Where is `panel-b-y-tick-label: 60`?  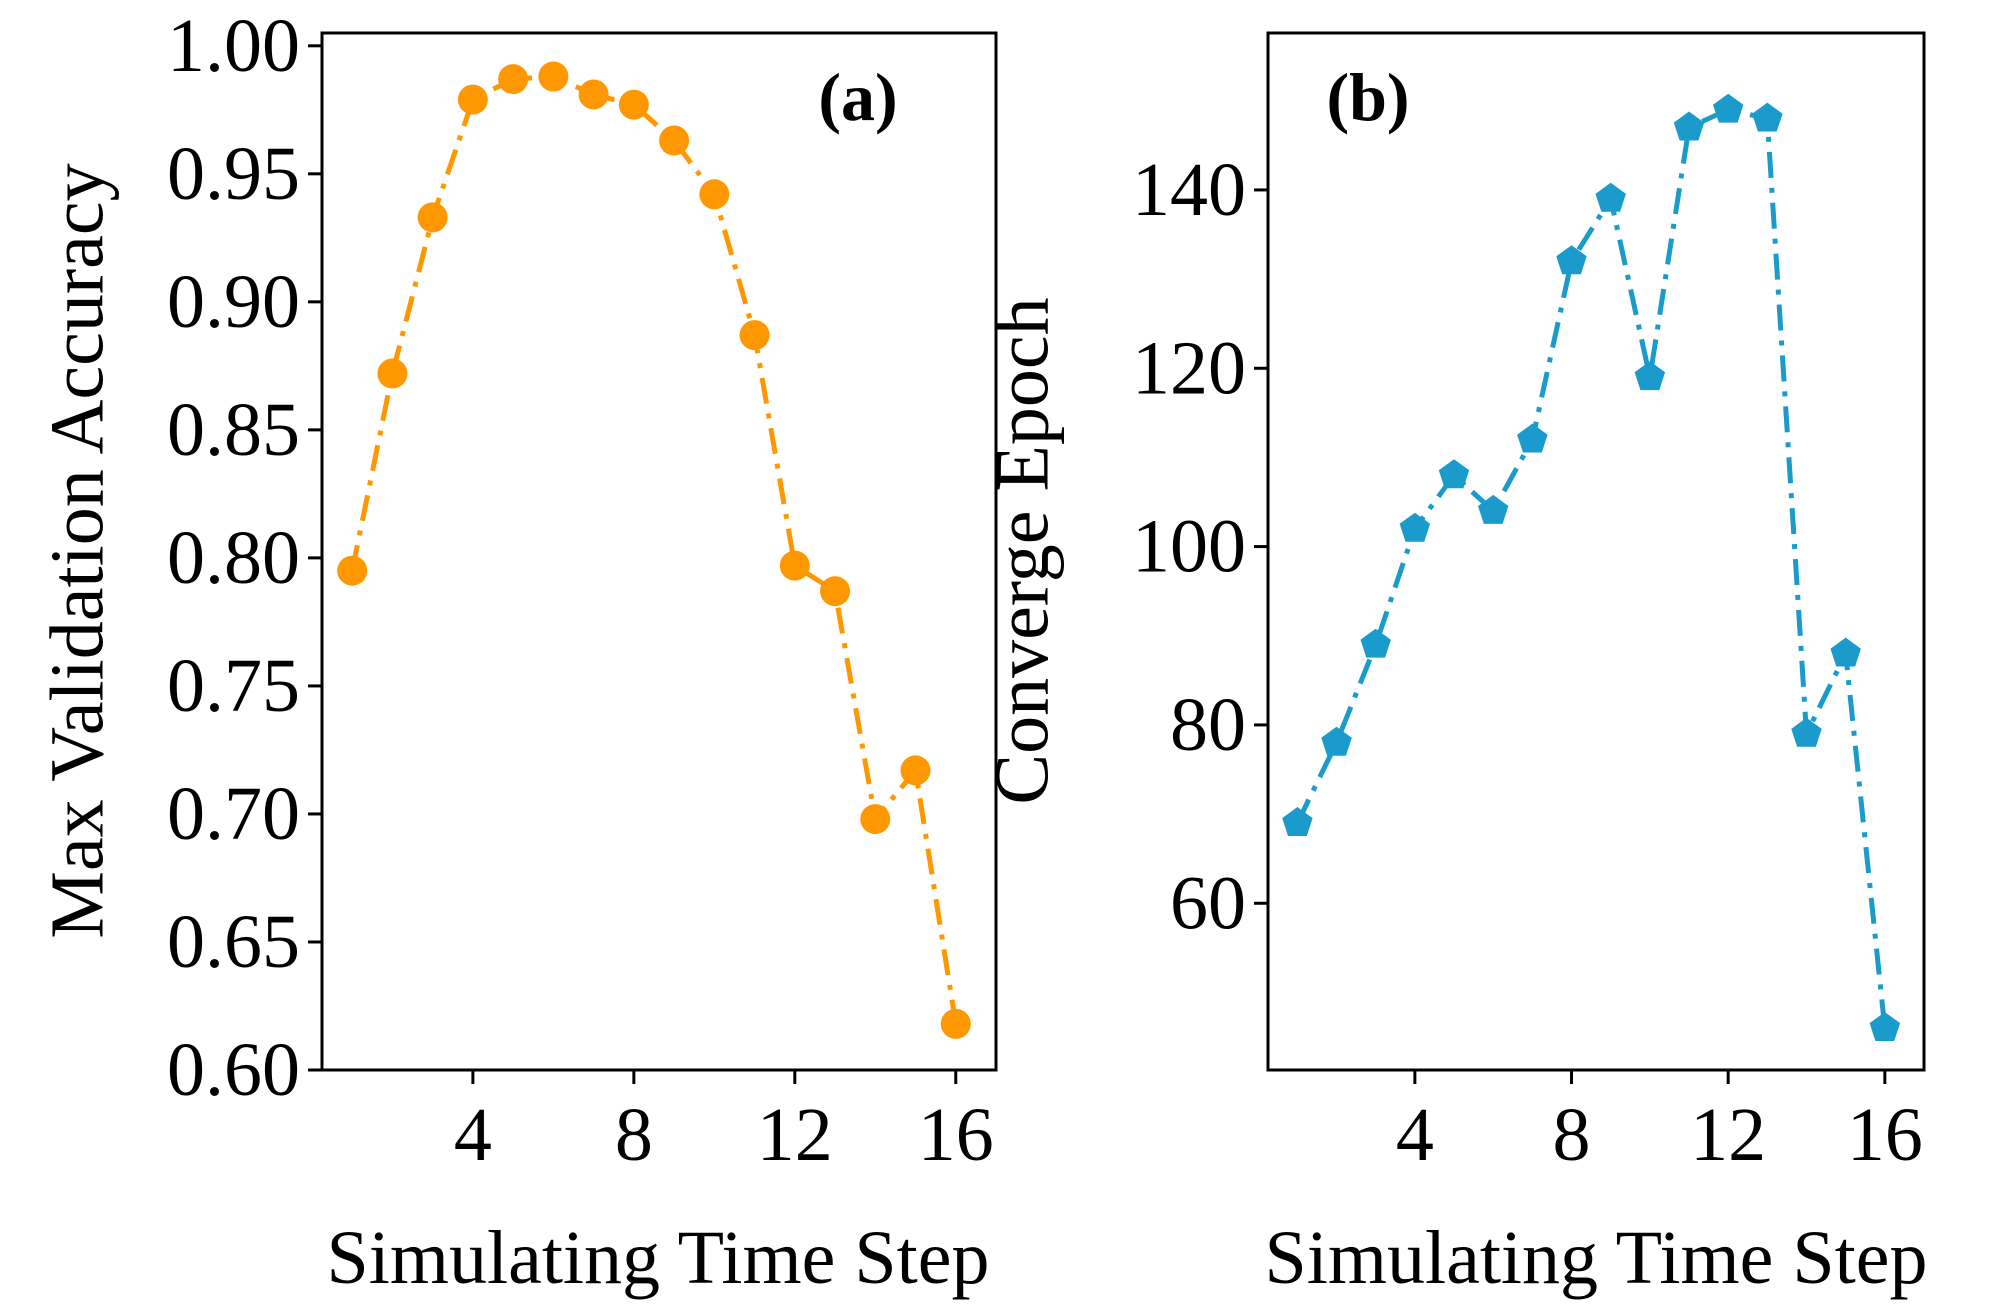 panel-b-y-tick-label: 60 is located at coordinates (1208, 903).